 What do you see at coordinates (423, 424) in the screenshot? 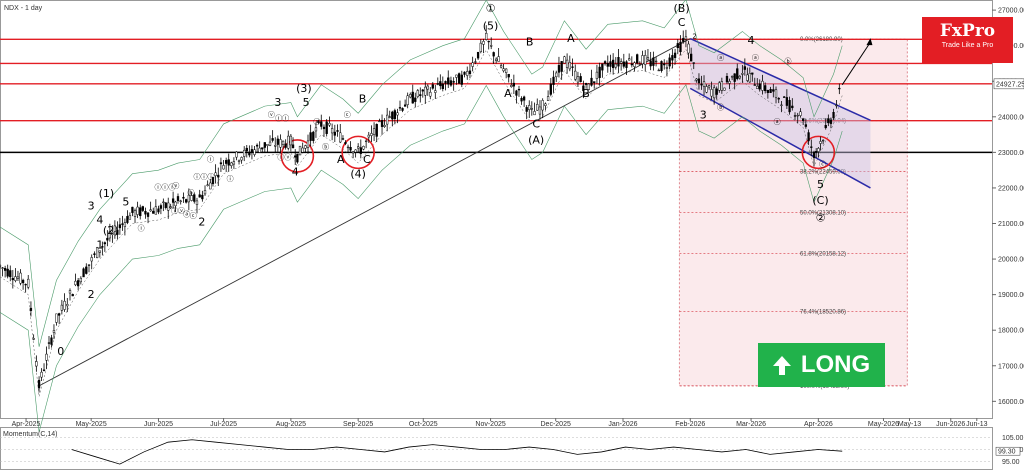
I see `time-tick-label: Oct-2025` at bounding box center [423, 424].